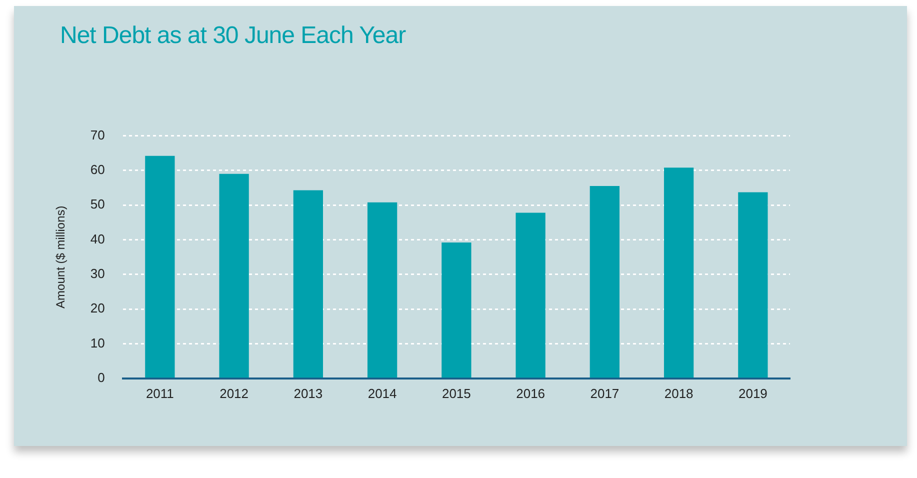  Describe the element at coordinates (456, 393) in the screenshot. I see `x-tick-label: 2015` at that location.